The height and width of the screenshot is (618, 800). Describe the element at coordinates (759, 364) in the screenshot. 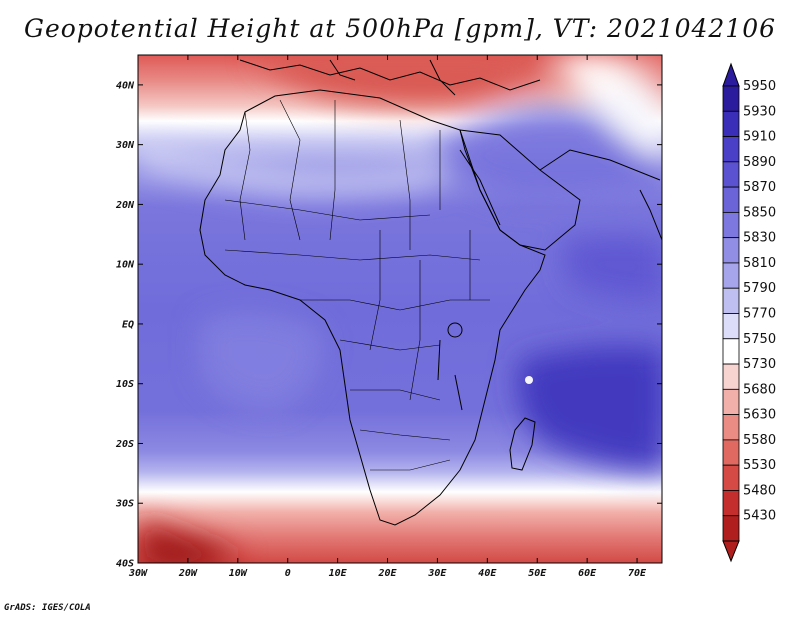

I see `colorbar-label: 5730` at that location.